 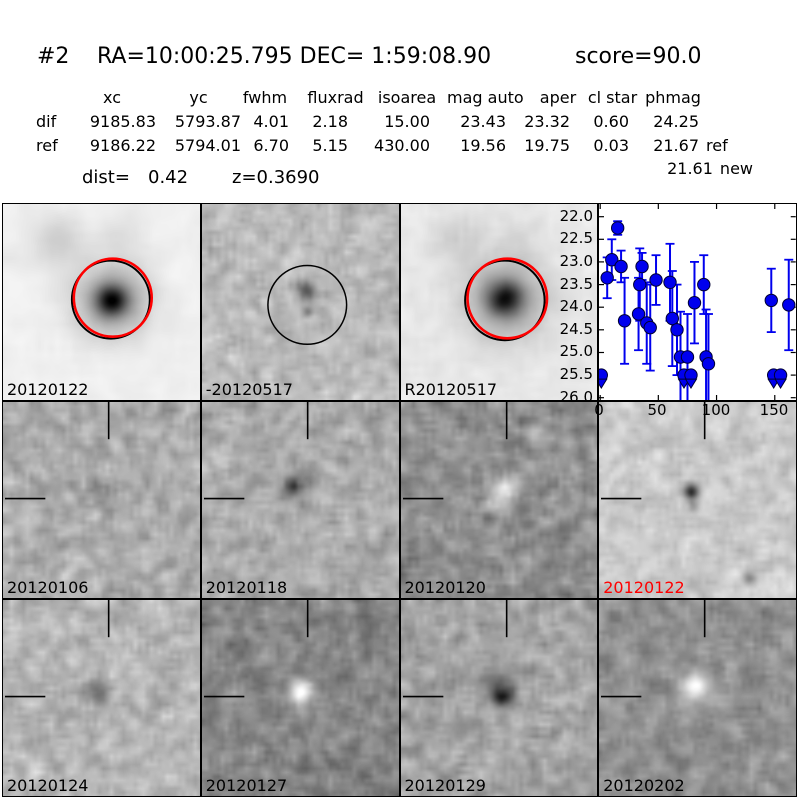 I want to click on cutout-20120202: 20120202, so click(x=697, y=698).